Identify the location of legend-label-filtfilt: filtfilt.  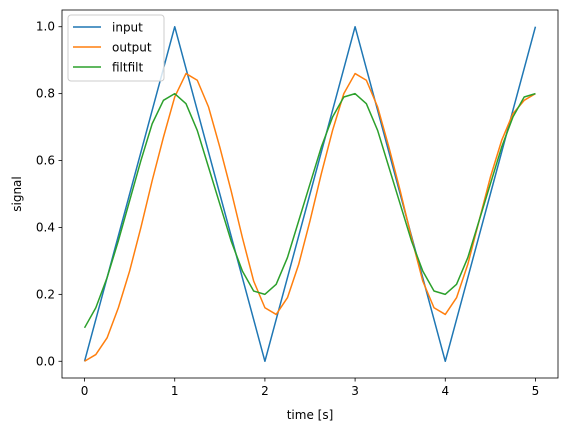
(127, 68).